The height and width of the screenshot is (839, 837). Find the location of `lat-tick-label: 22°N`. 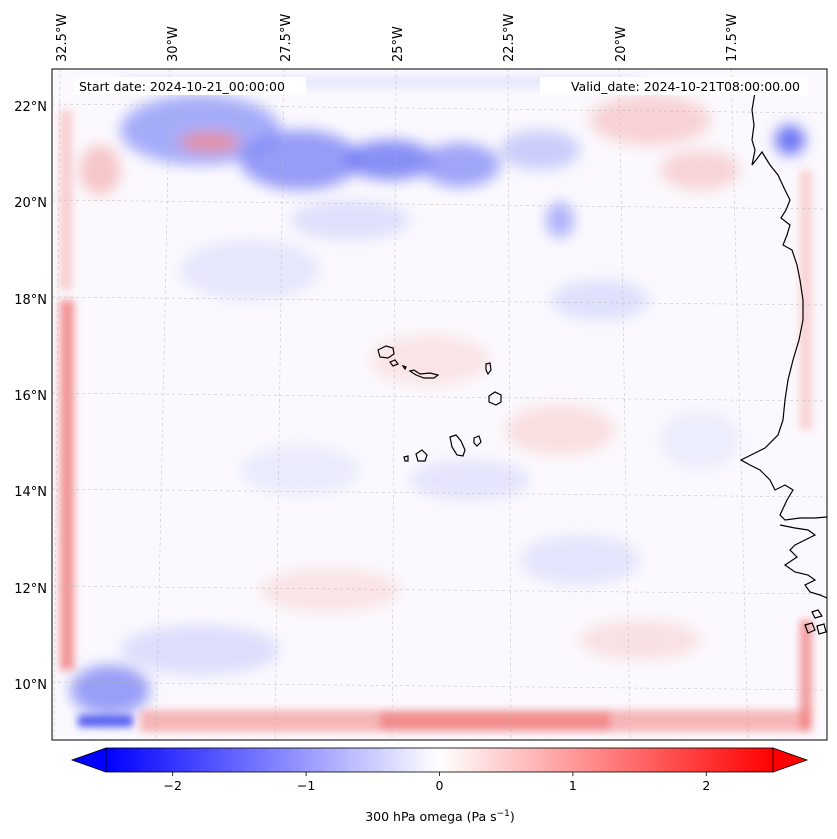

lat-tick-label: 22°N is located at coordinates (30, 107).